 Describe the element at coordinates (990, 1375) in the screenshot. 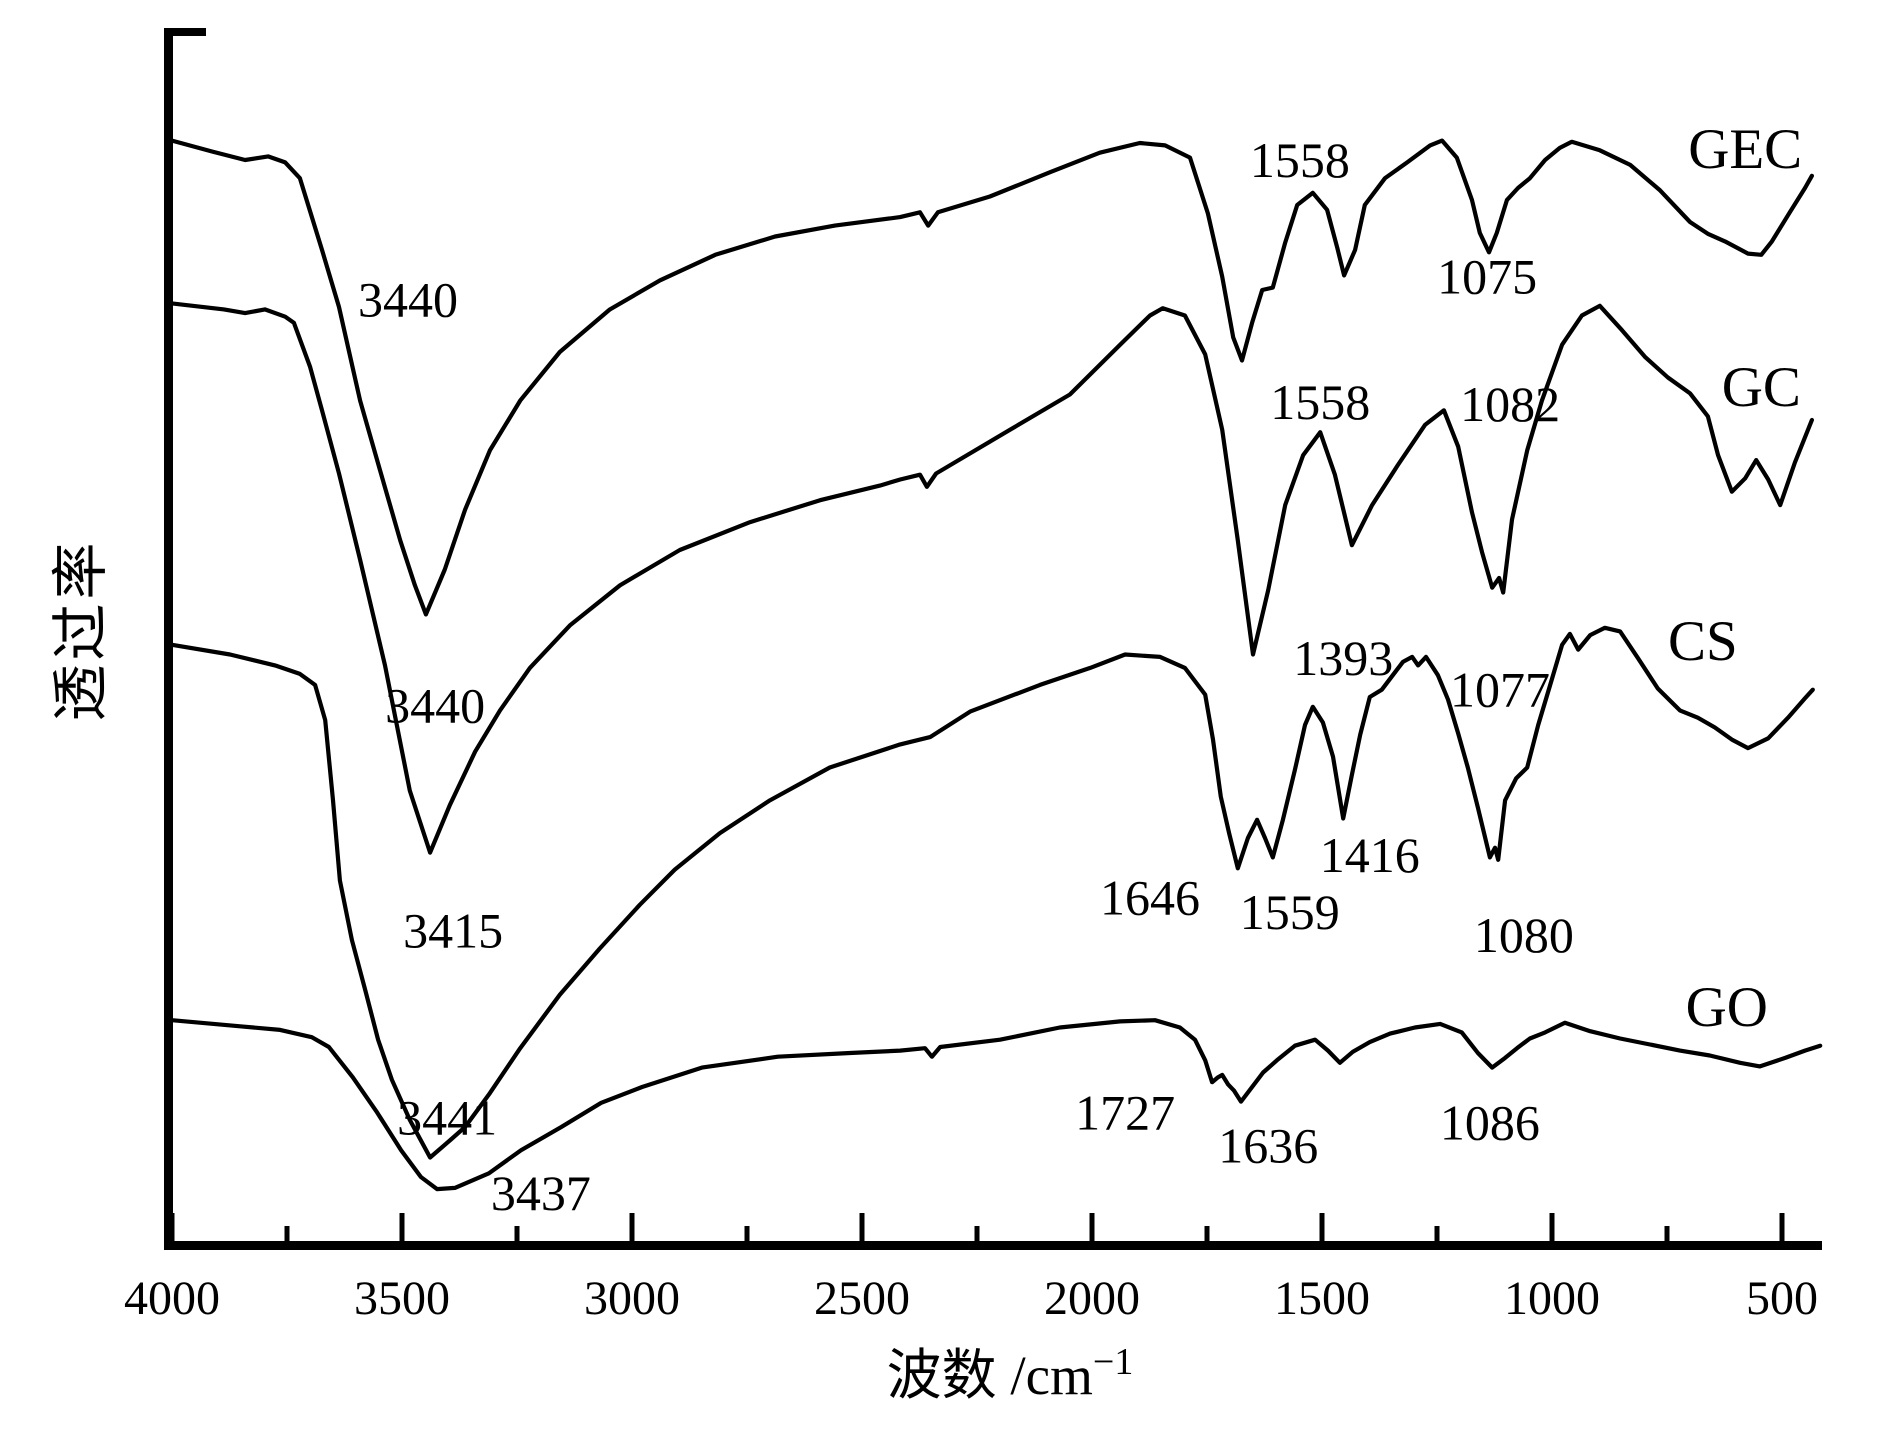

I see `x-axis-title-main: 波数 /cm` at that location.